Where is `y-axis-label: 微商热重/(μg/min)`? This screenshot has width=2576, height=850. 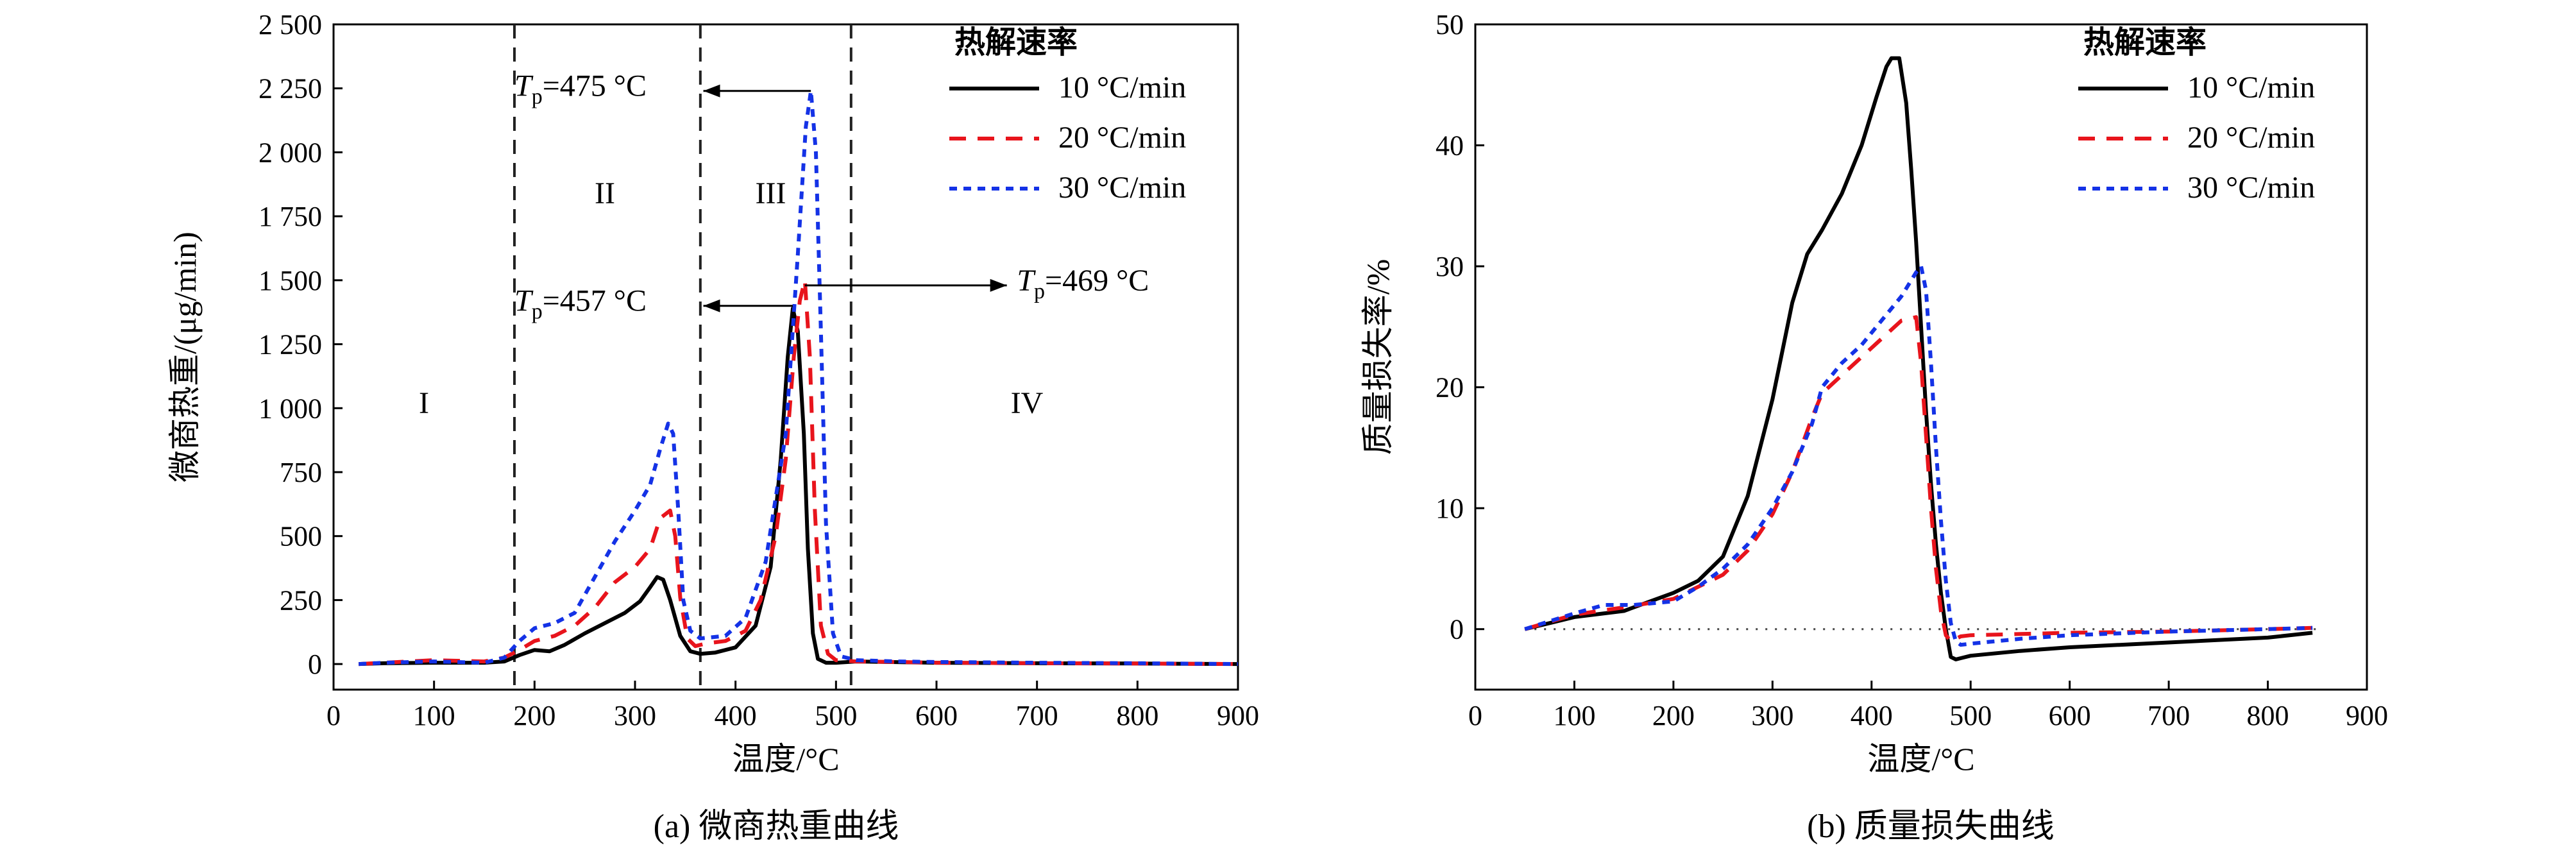
y-axis-label: 微商热重/(μg/min) is located at coordinates (185, 357).